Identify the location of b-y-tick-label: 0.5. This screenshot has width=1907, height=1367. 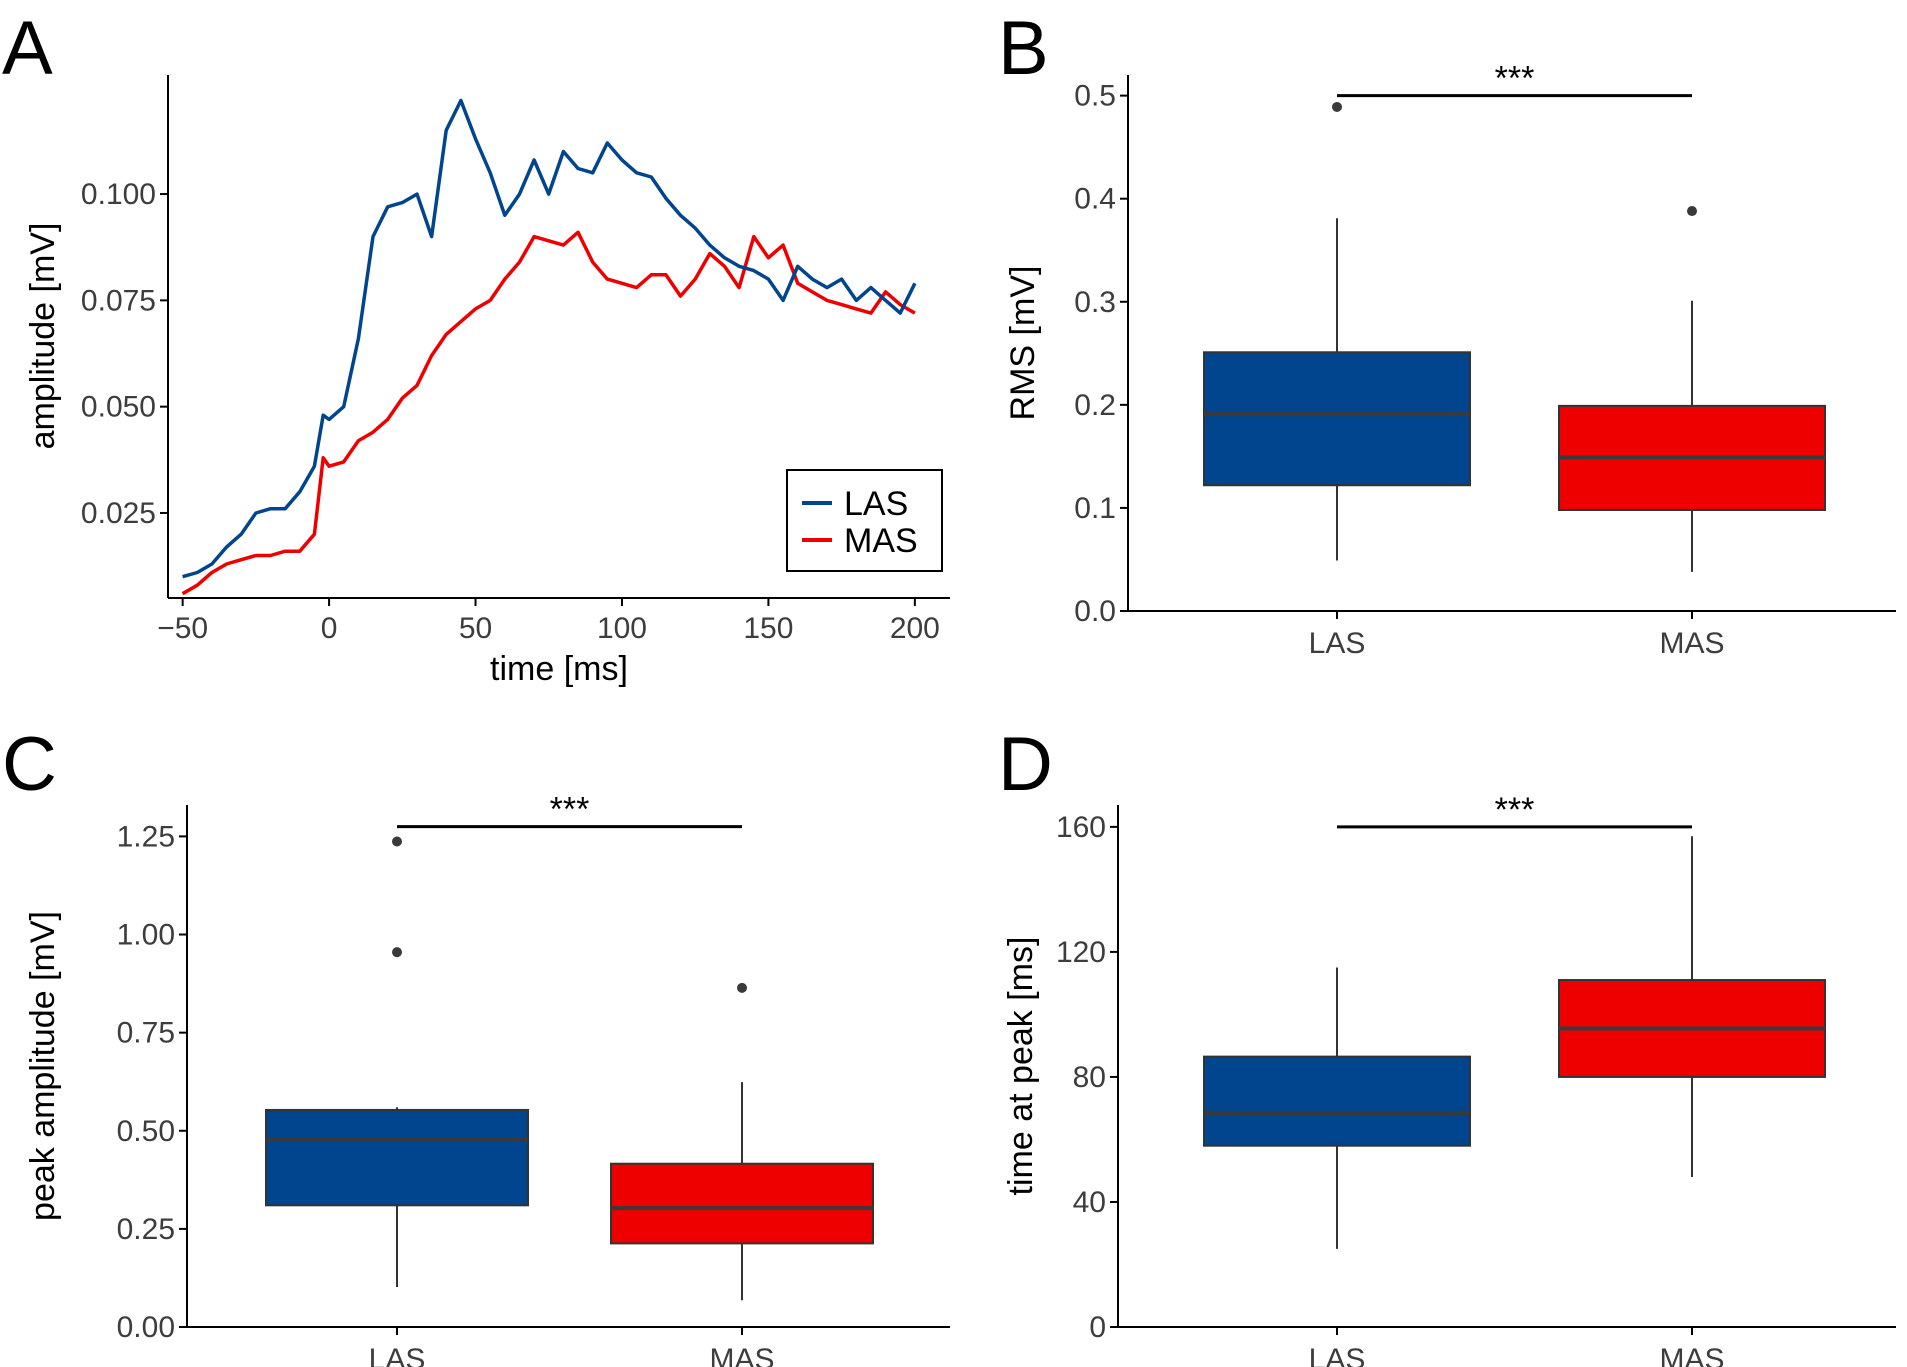
(1095, 96).